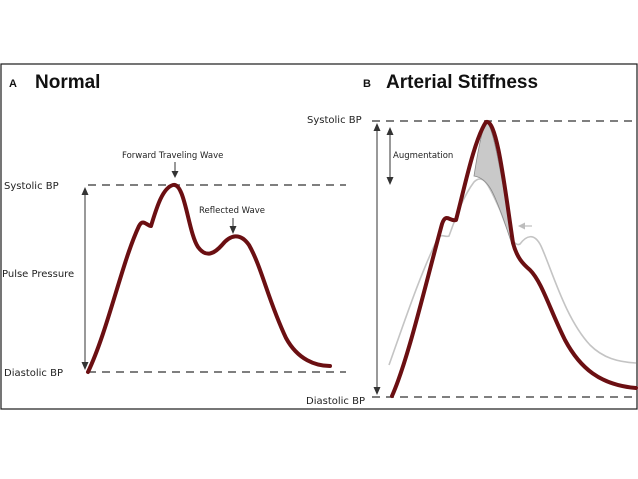 Image resolution: width=638 pixels, height=479 pixels. Describe the element at coordinates (232, 211) in the screenshot. I see `reflected-wave-label: Reflected Wave` at that location.